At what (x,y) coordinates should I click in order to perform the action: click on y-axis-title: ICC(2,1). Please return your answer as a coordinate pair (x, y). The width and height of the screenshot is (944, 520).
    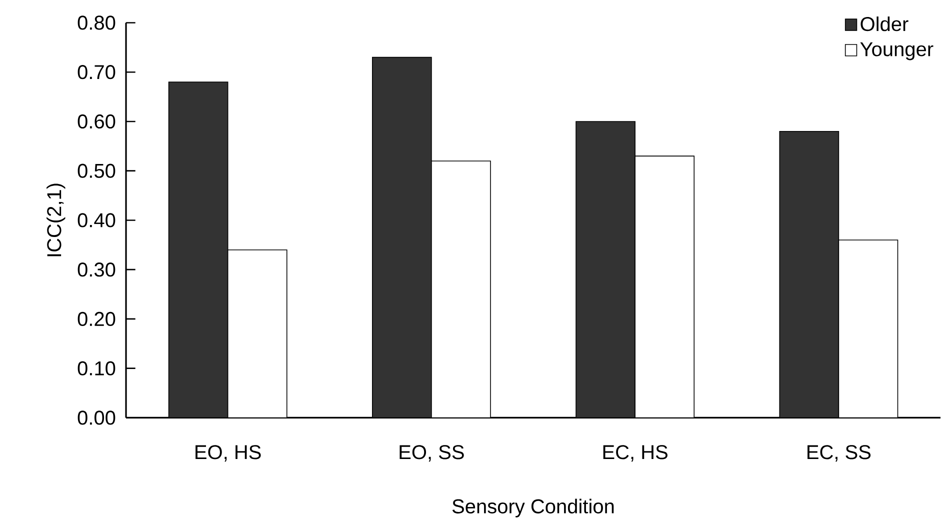
    Looking at the image, I should click on (56, 220).